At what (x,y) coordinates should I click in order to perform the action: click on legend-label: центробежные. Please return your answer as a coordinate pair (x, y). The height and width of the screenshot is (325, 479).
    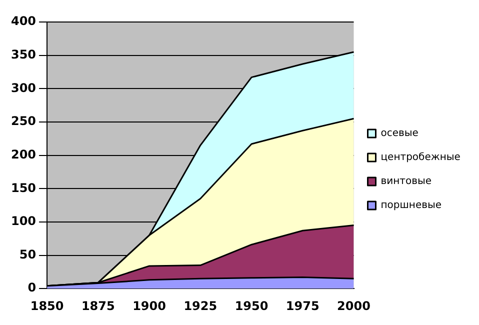
    Looking at the image, I should click on (420, 158).